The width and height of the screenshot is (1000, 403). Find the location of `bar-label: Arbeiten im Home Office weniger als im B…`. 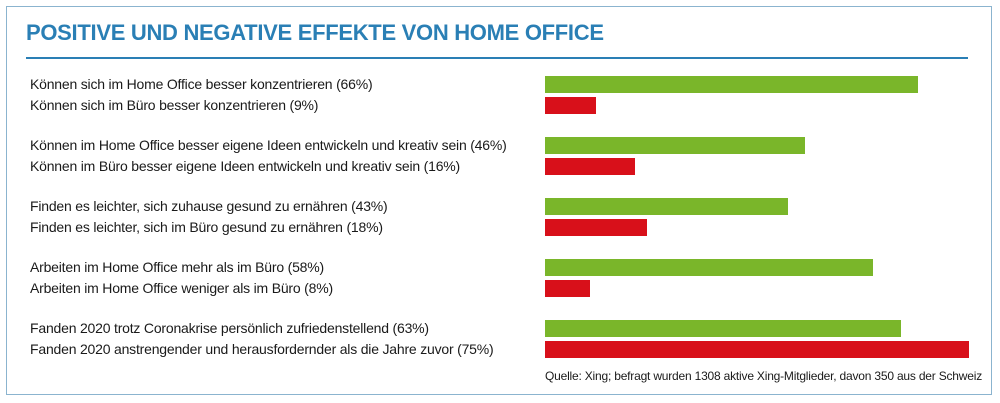

bar-label: Arbeiten im Home Office weniger als im B… is located at coordinates (181, 288).